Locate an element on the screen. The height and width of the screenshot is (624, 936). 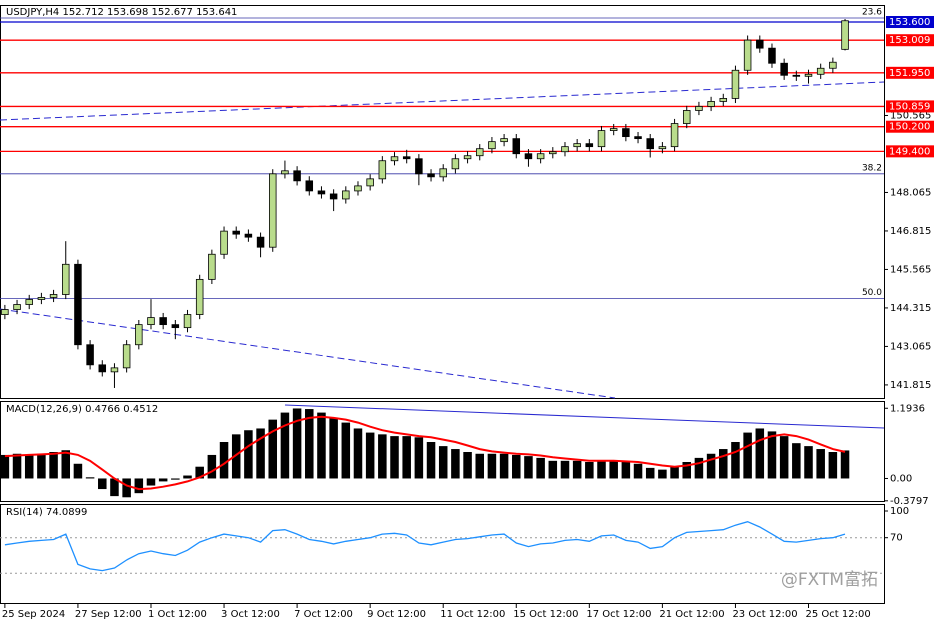
y-tick-label: 141.815 is located at coordinates (910, 385).